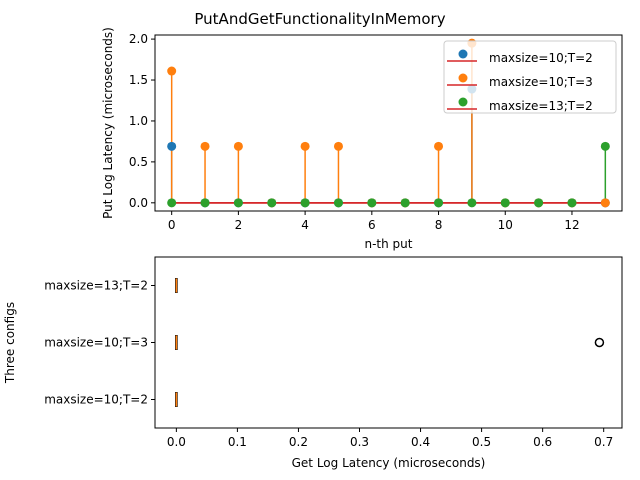  Describe the element at coordinates (305, 225) in the screenshot. I see `x-tick-label: 4` at that location.